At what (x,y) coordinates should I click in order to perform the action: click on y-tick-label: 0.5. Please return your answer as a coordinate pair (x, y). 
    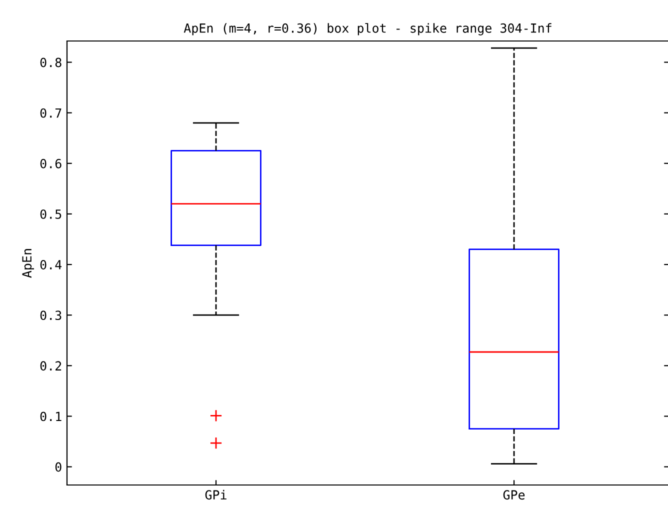
    Looking at the image, I should click on (51, 214).